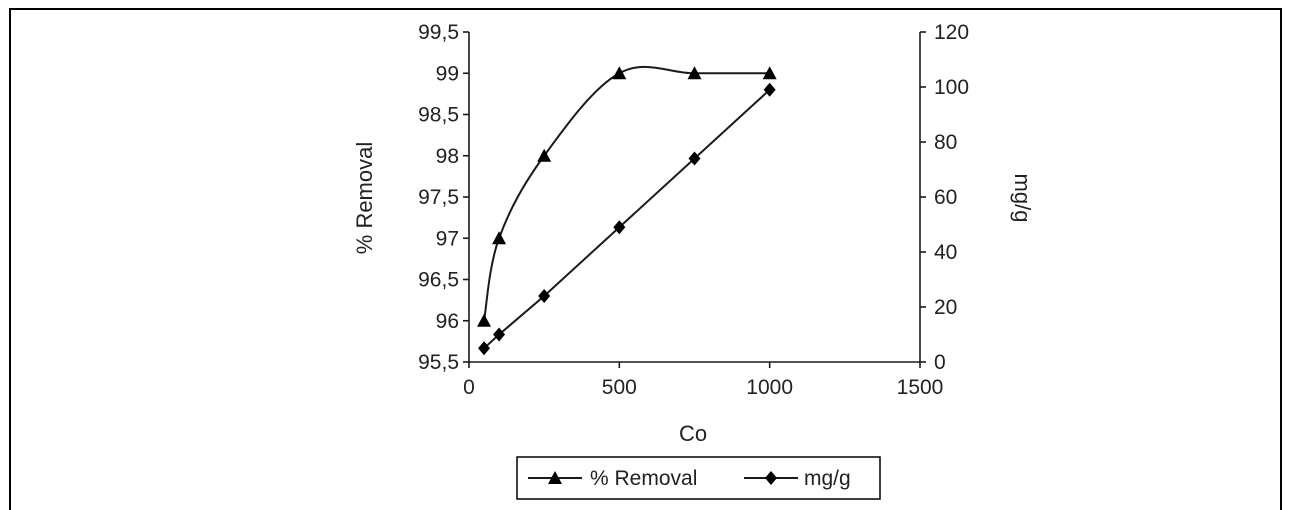  I want to click on y-left-tick-label: 96,5, so click(438, 280).